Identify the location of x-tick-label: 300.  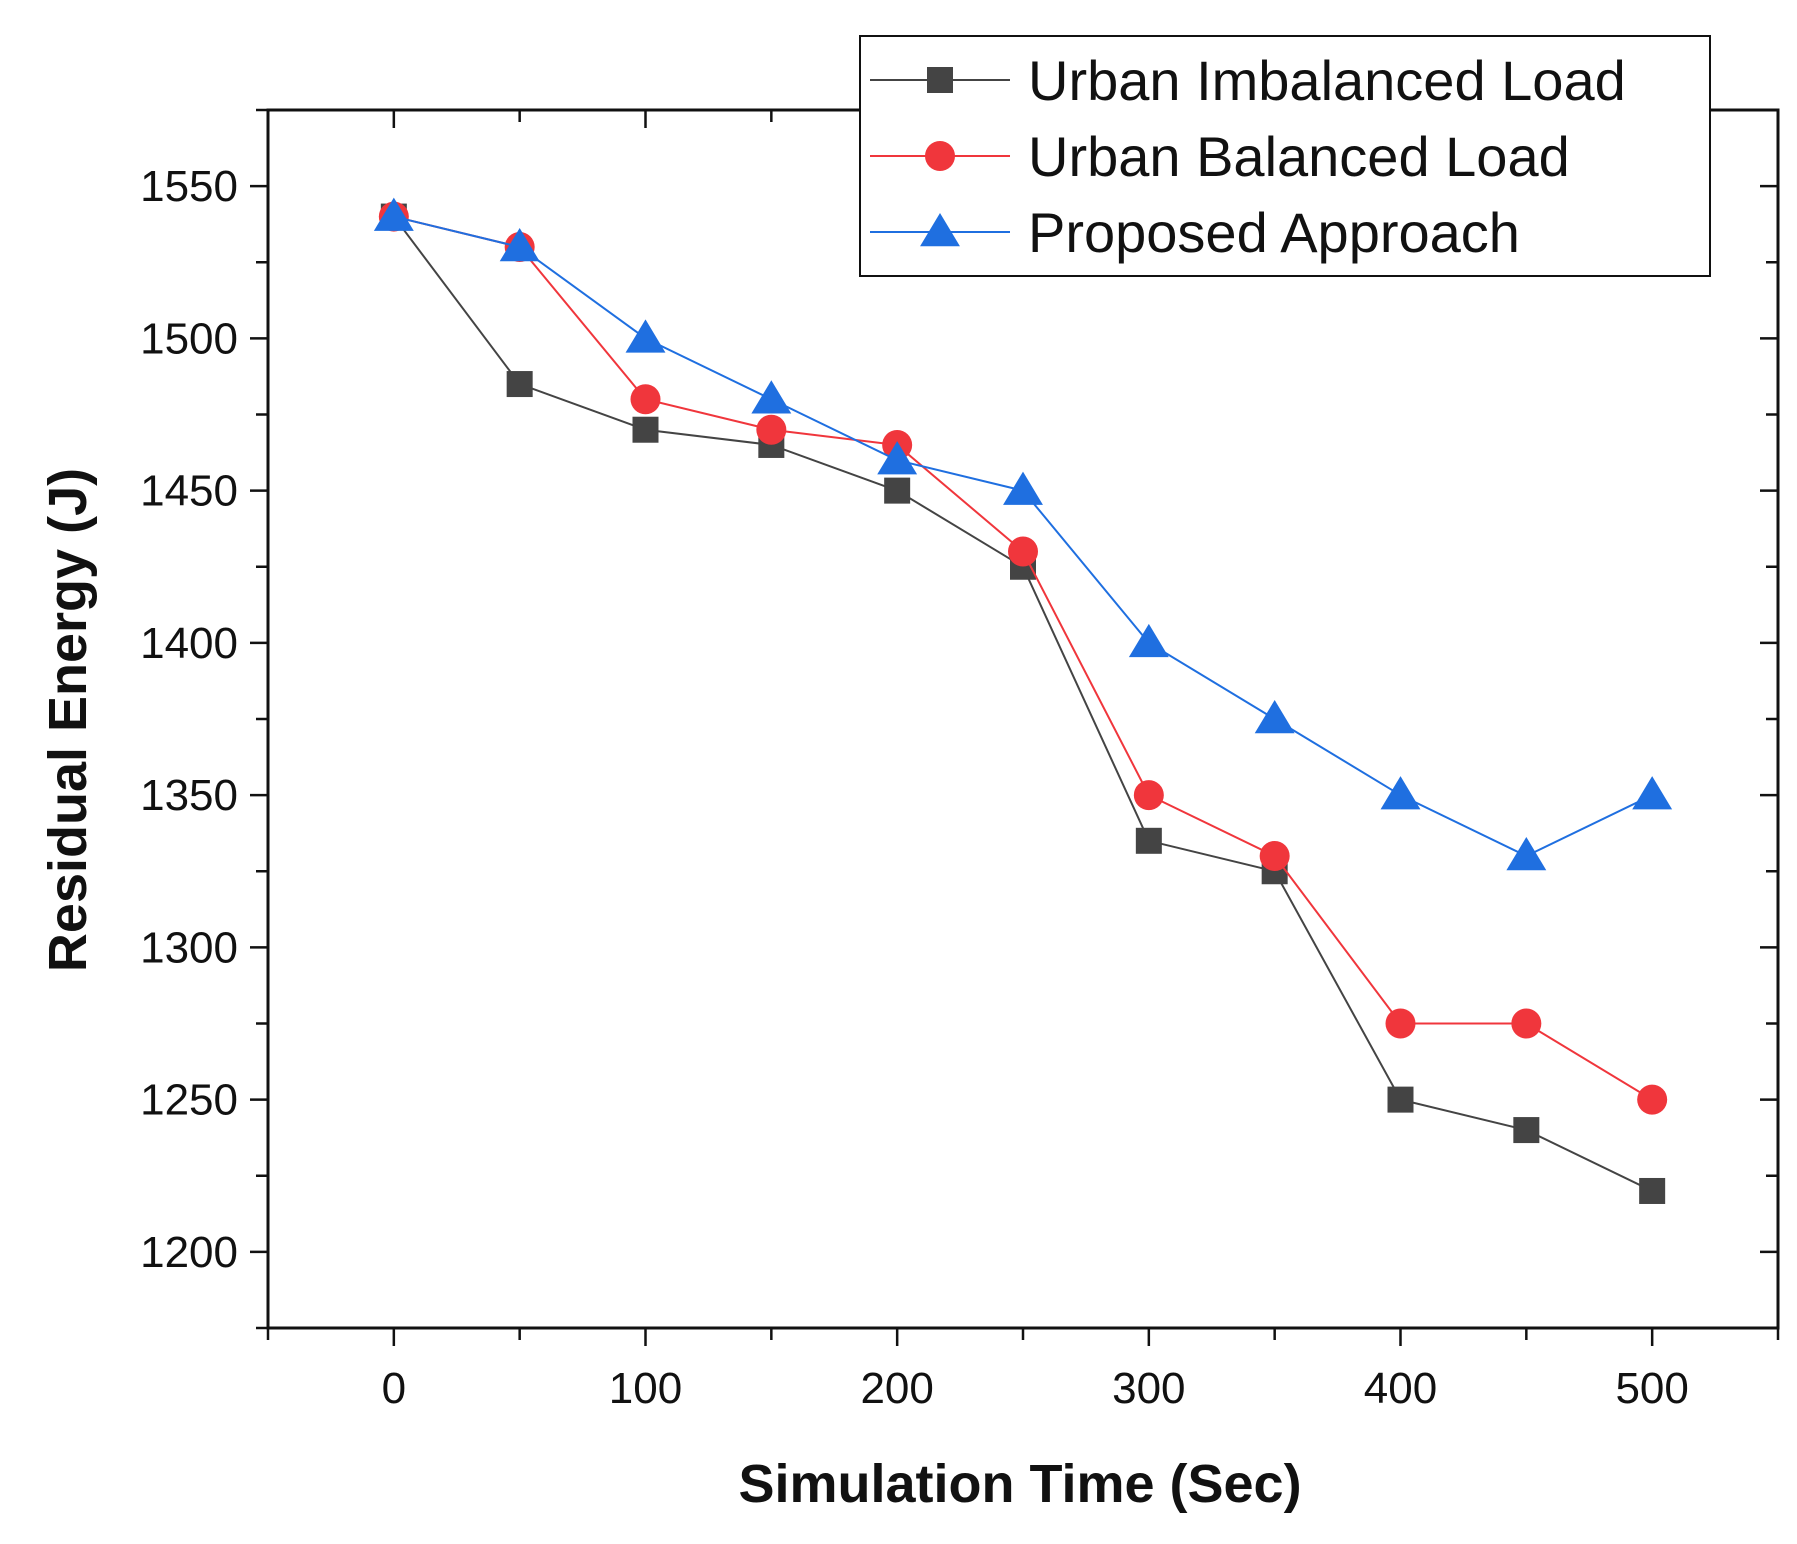
(1148, 1388).